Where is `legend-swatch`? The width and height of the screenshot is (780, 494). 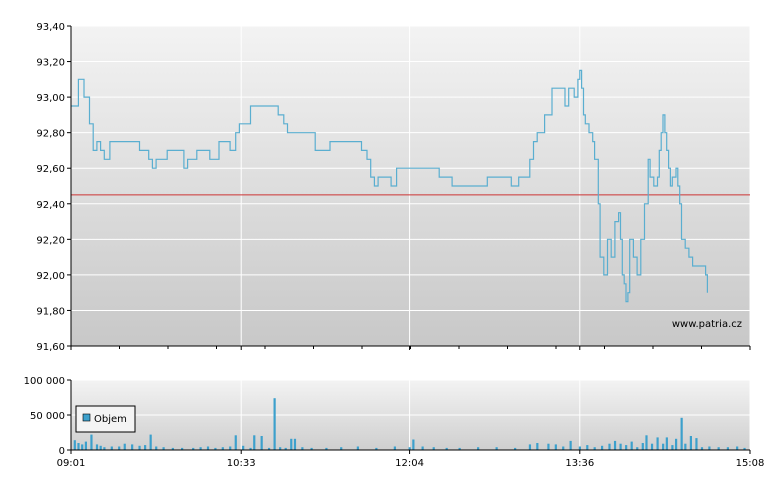
legend-swatch is located at coordinates (86, 417).